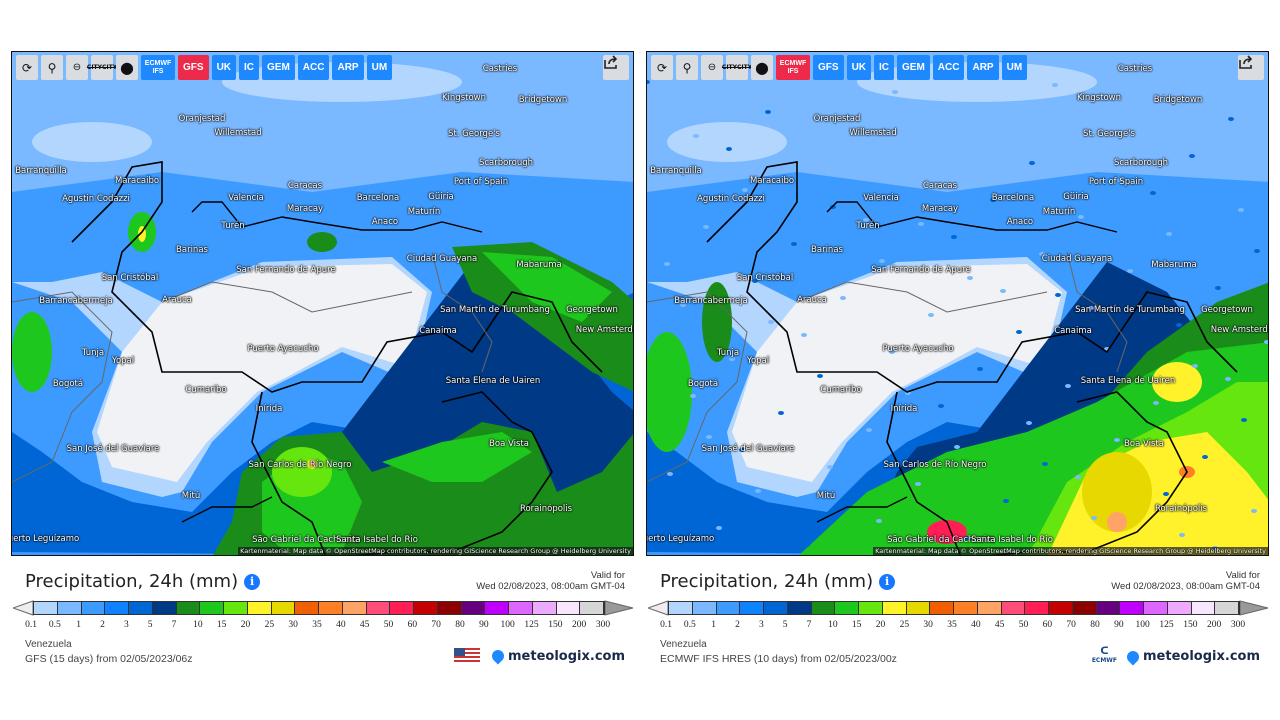 The height and width of the screenshot is (720, 1280). I want to click on precip-band-7mm, so click(322, 242).